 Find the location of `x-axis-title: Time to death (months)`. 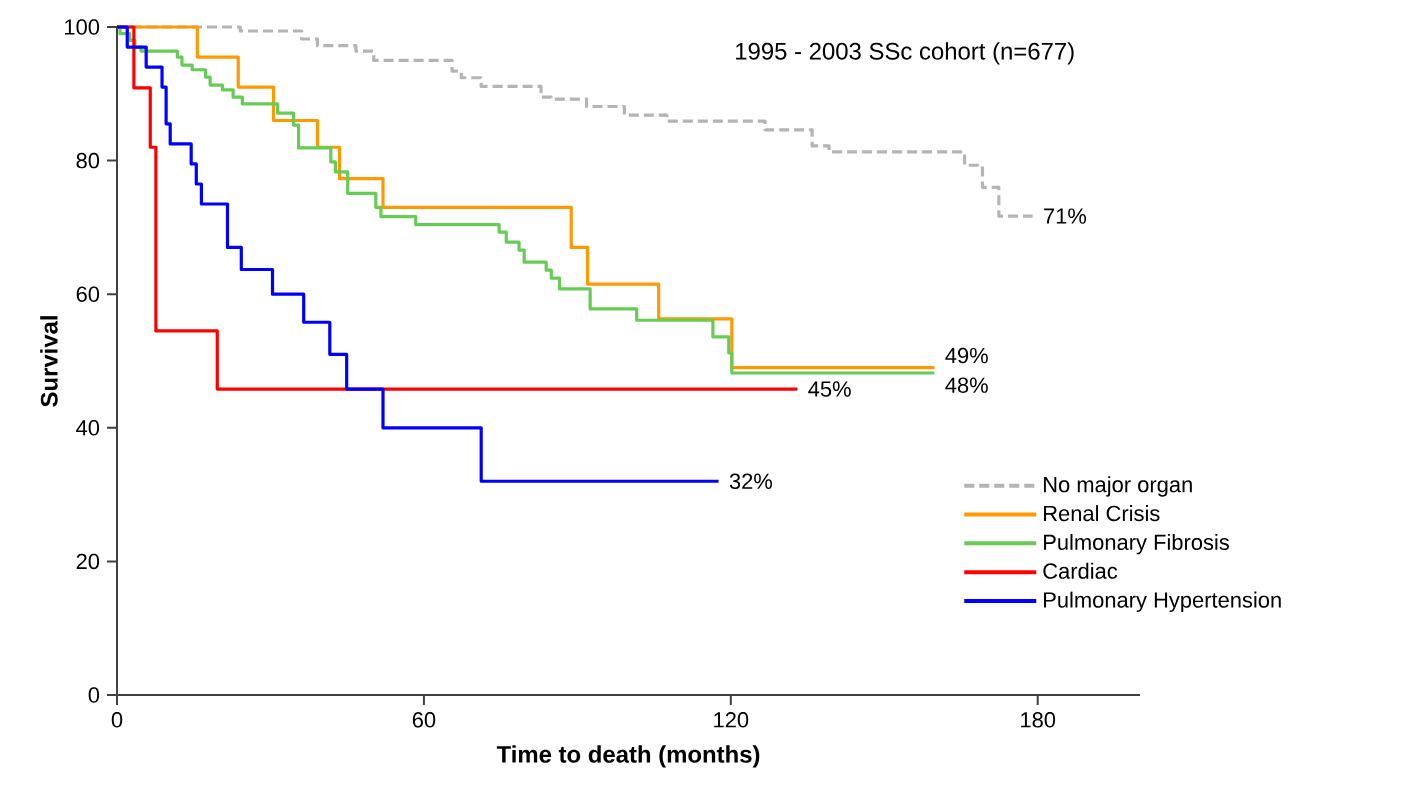

x-axis-title: Time to death (months) is located at coordinates (628, 756).